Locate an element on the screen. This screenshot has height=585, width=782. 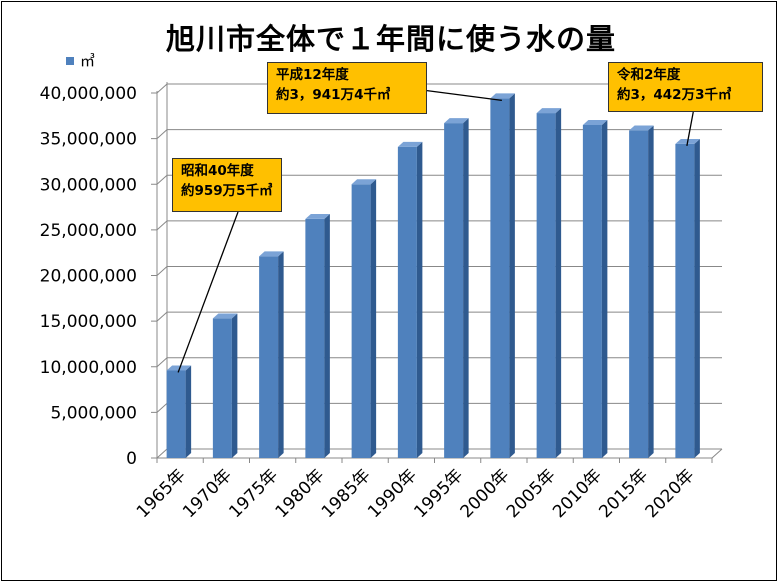
bar-top-1985年 is located at coordinates (364, 182).